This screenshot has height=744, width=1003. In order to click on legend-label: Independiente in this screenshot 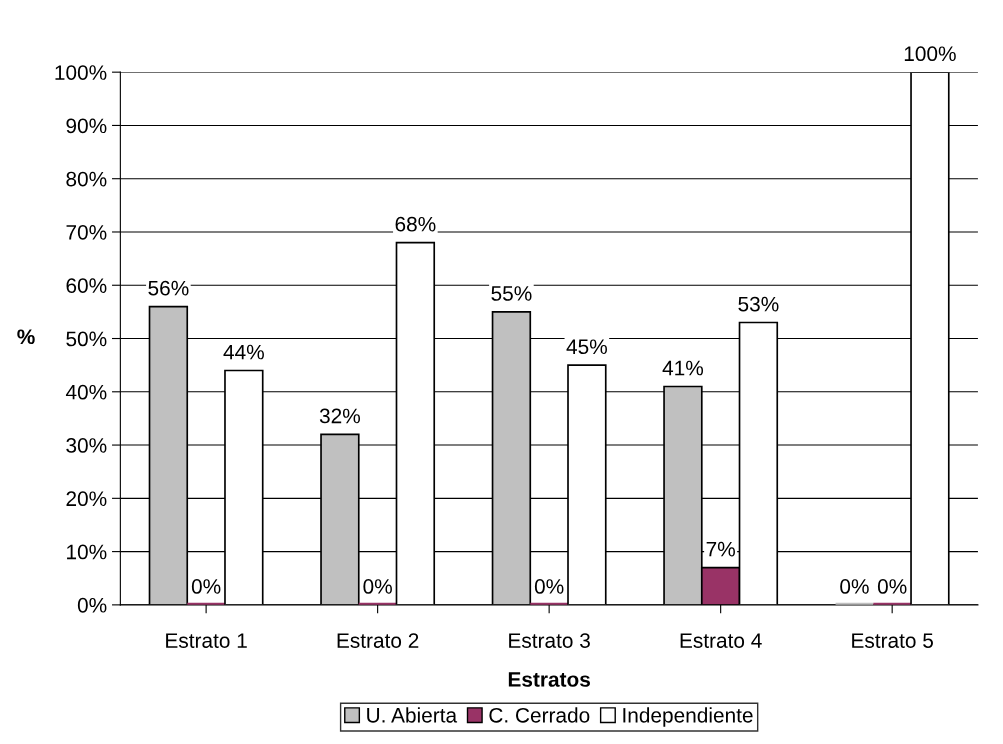, I will do `click(688, 717)`.